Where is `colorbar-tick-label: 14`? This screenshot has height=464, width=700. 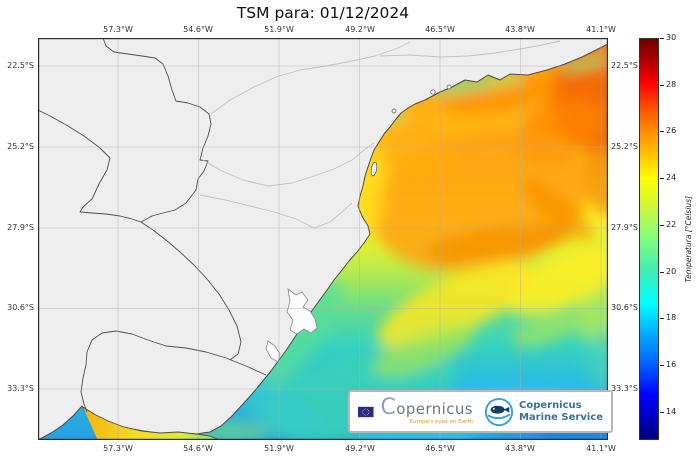 colorbar-tick-label: 14 is located at coordinates (671, 411).